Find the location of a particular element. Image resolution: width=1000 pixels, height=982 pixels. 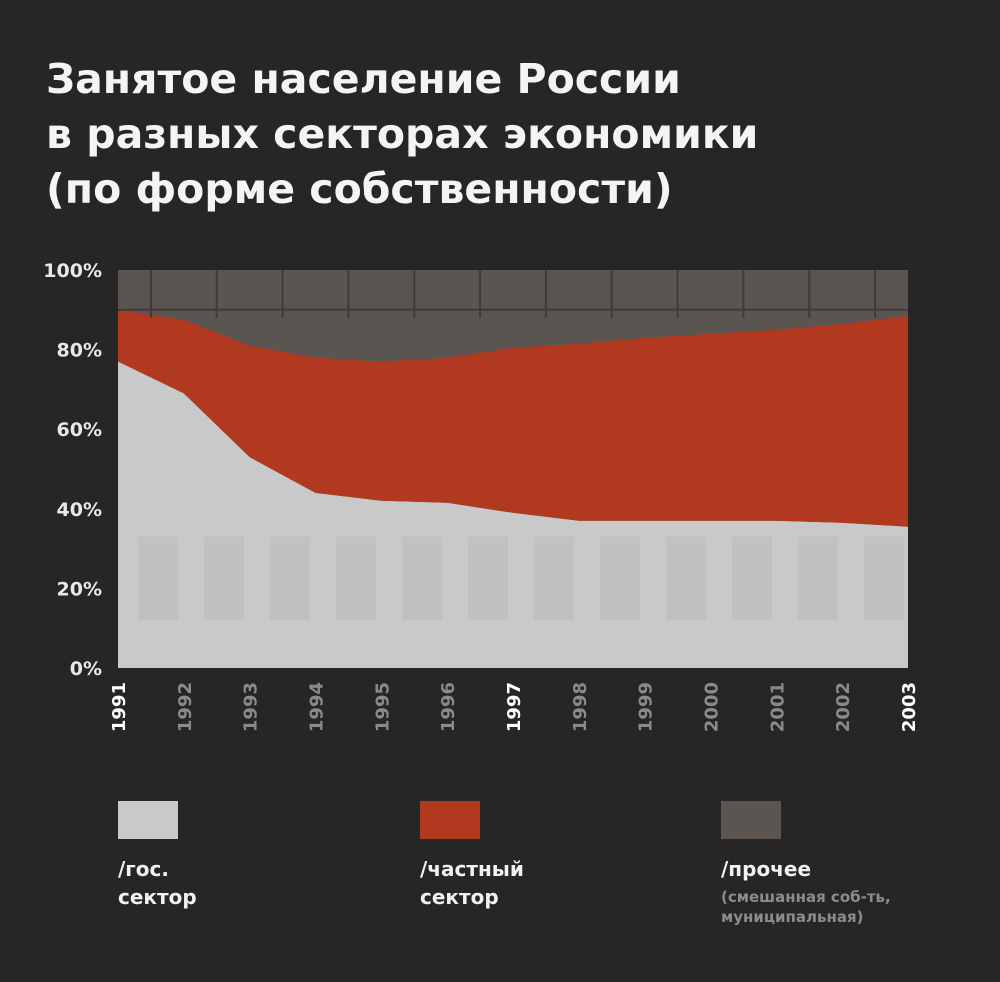

title-line: в разных секторах экономики is located at coordinates (402, 134).